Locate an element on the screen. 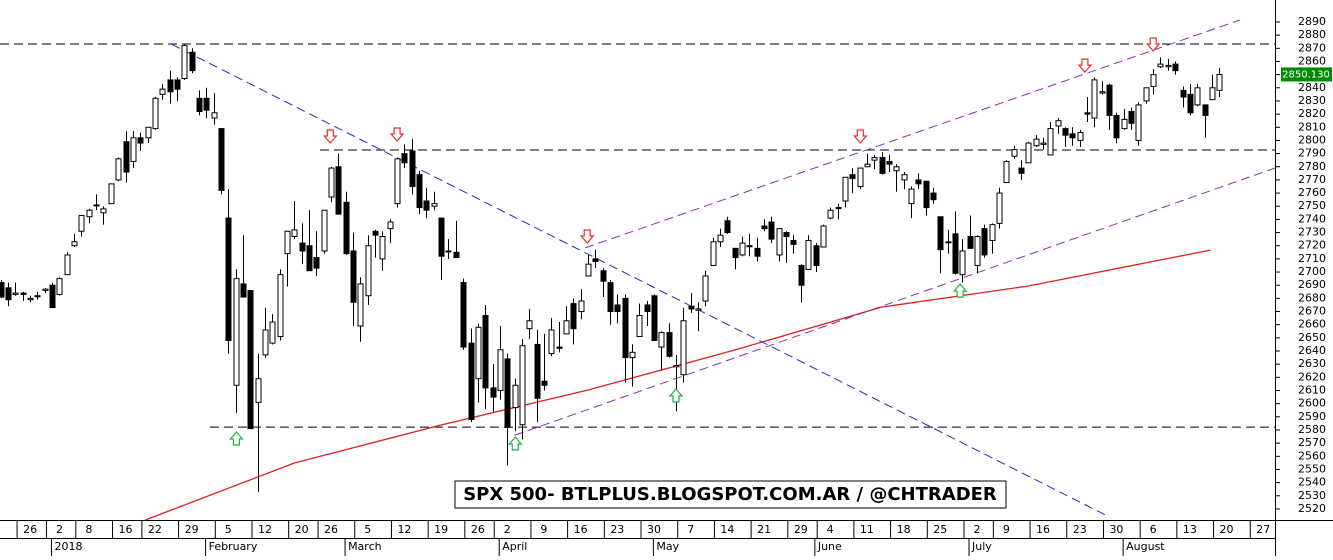  x-tick-label: 18 is located at coordinates (904, 529).